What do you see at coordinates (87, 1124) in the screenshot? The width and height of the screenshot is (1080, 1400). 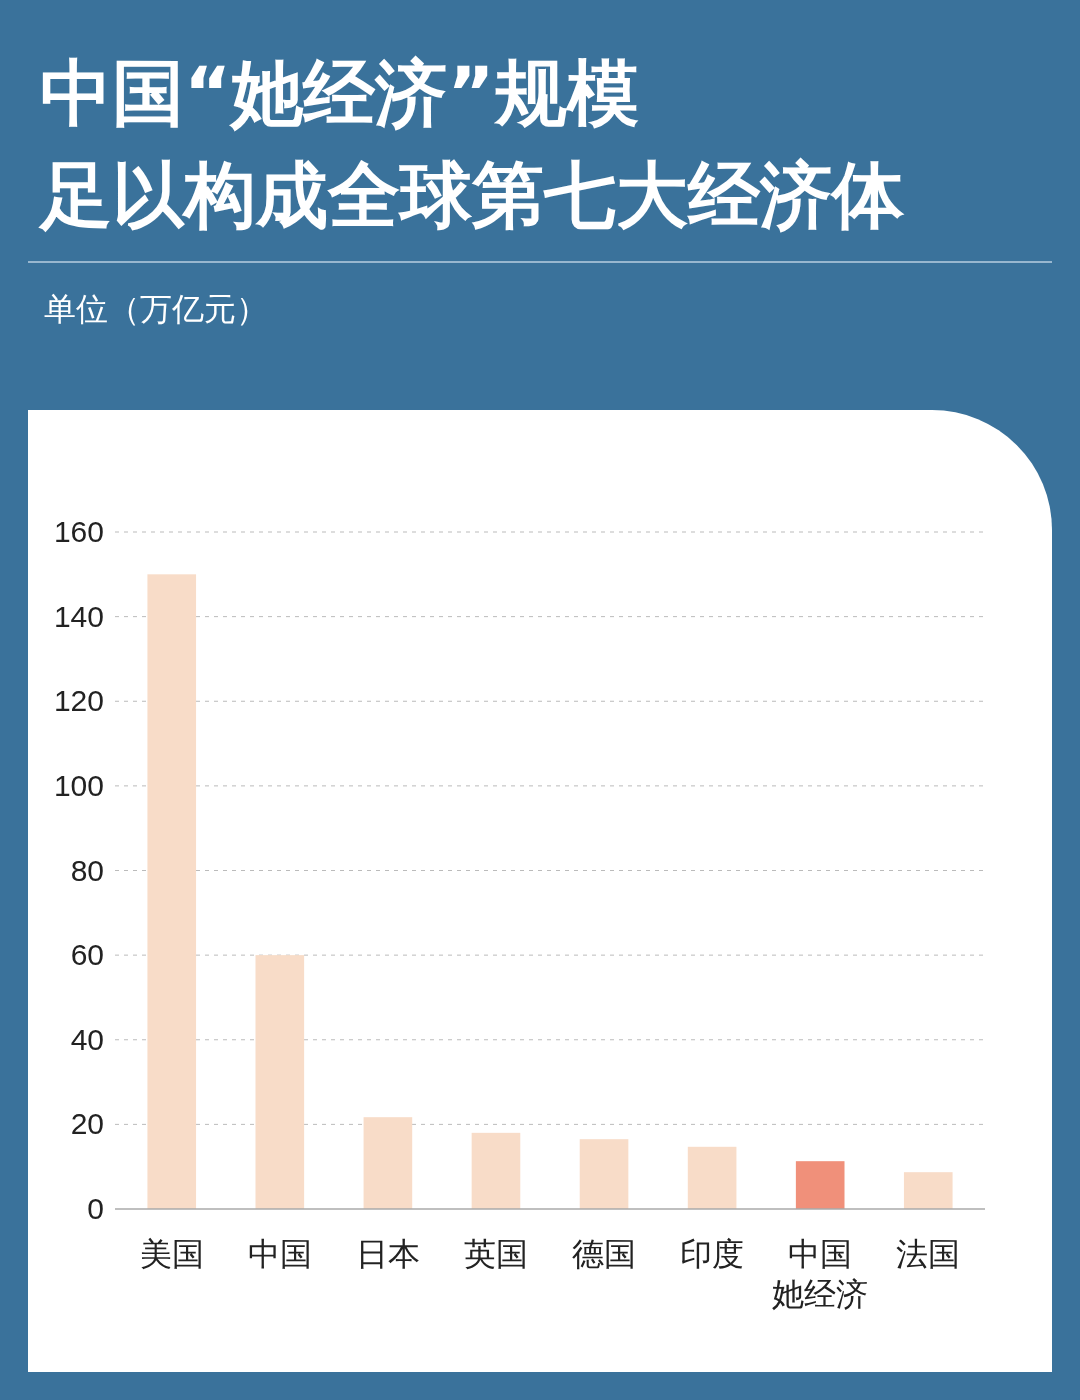 I see `y-tick-label: 20` at bounding box center [87, 1124].